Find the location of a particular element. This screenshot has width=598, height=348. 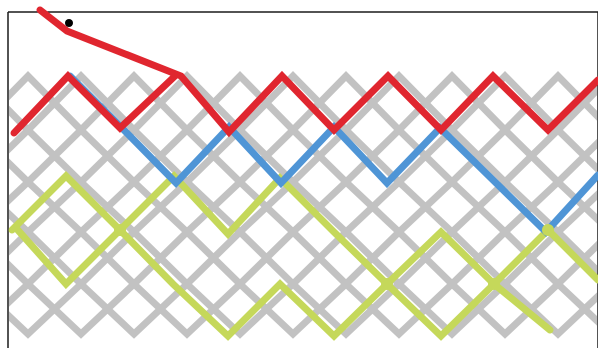

cursor-dot-icon is located at coordinates (69, 23).